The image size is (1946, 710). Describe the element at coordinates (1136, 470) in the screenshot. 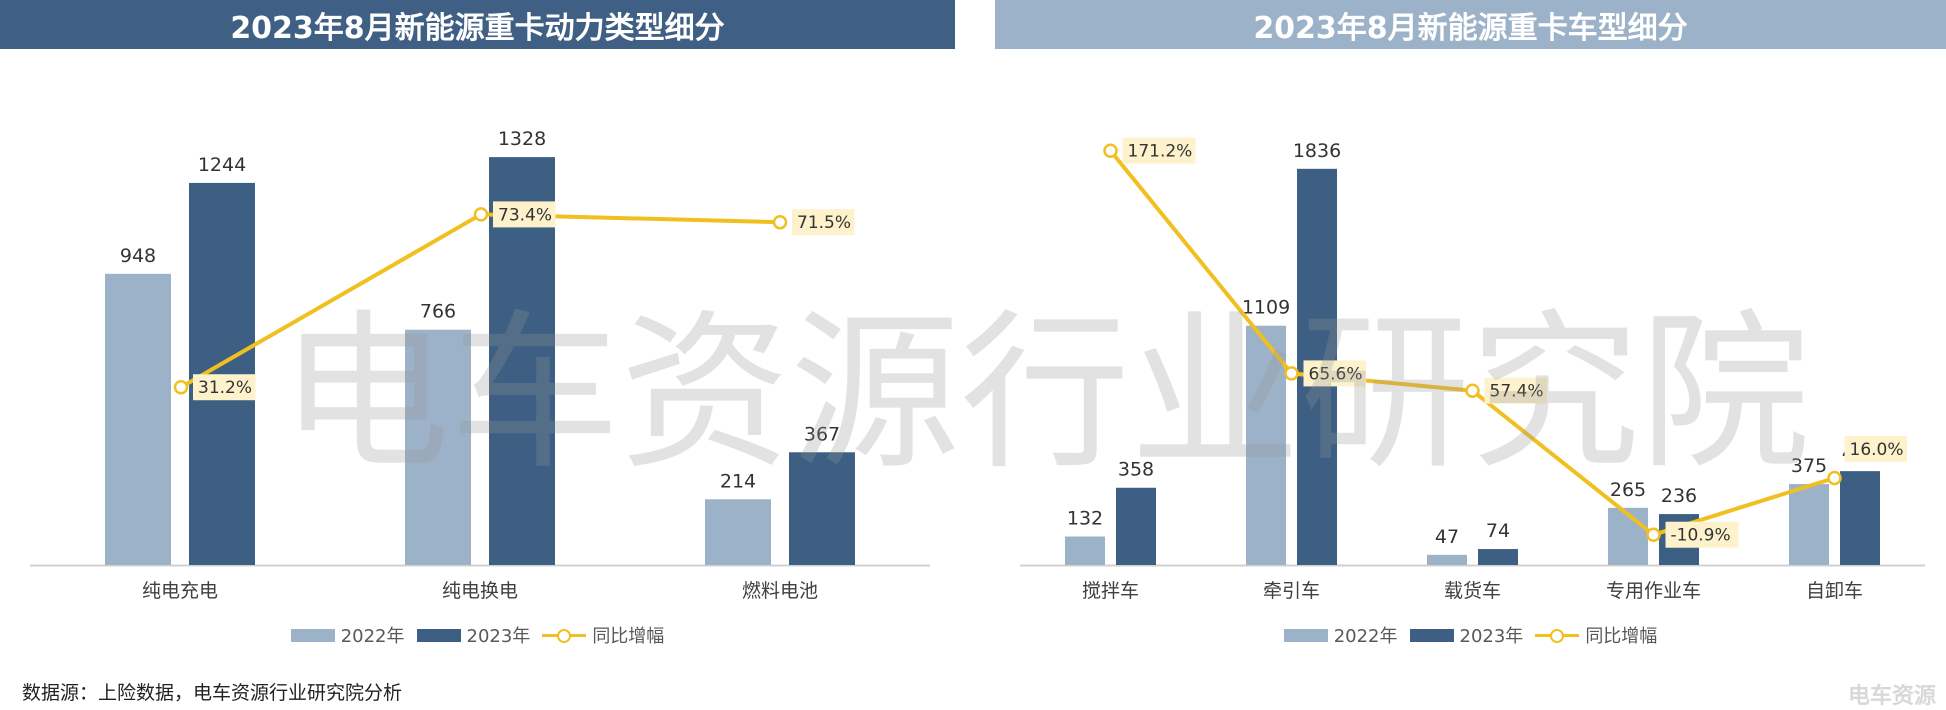

I see `data-label-2023-0: 358` at that location.